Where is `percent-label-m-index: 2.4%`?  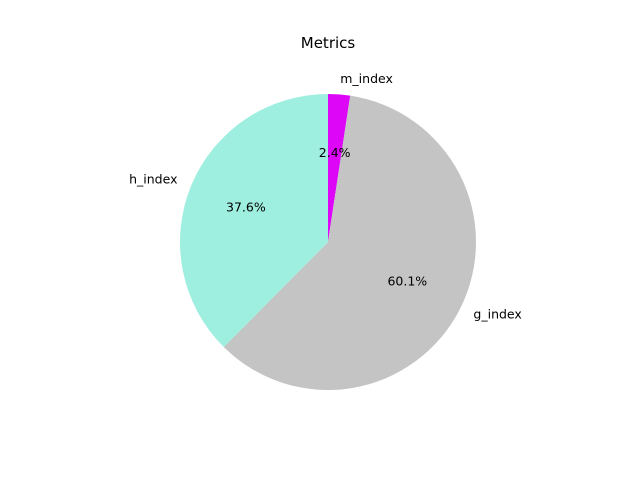 percent-label-m-index: 2.4% is located at coordinates (335, 152).